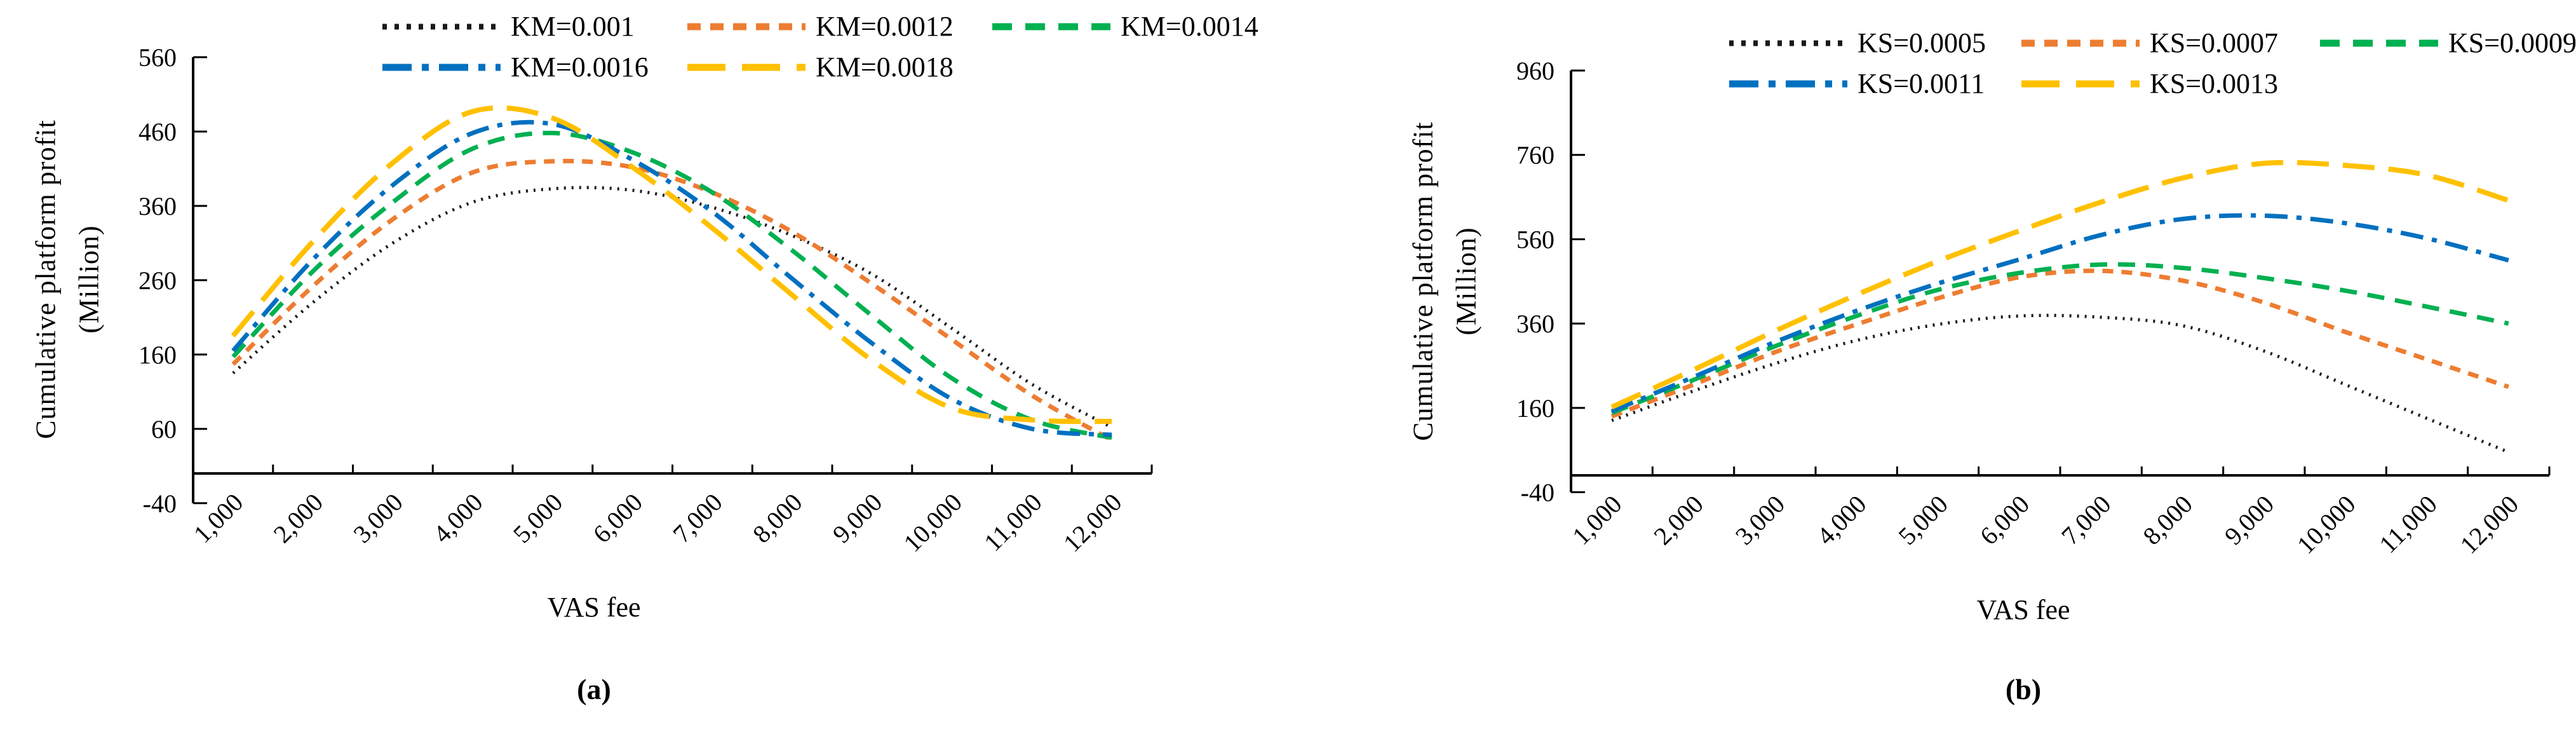  What do you see at coordinates (2214, 83) in the screenshot?
I see `legend-label: KS=0.0013` at bounding box center [2214, 83].